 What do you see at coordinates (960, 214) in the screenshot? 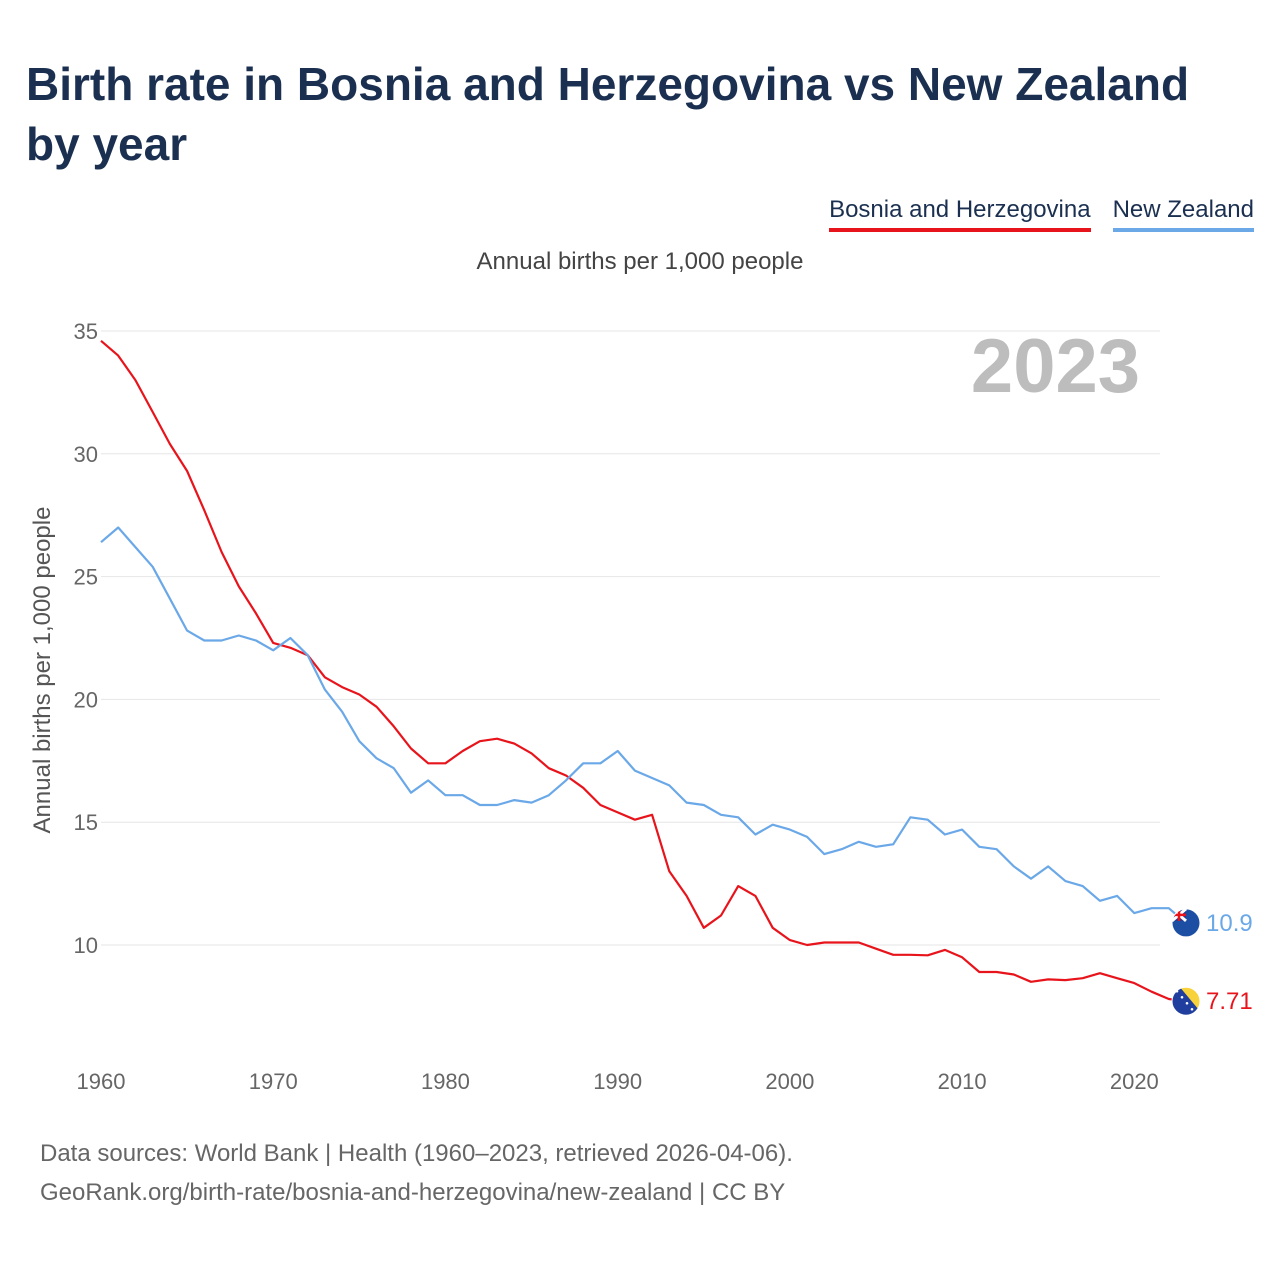
I see `legend-item-bosnia: Bosnia and Herzegovina` at bounding box center [960, 214].